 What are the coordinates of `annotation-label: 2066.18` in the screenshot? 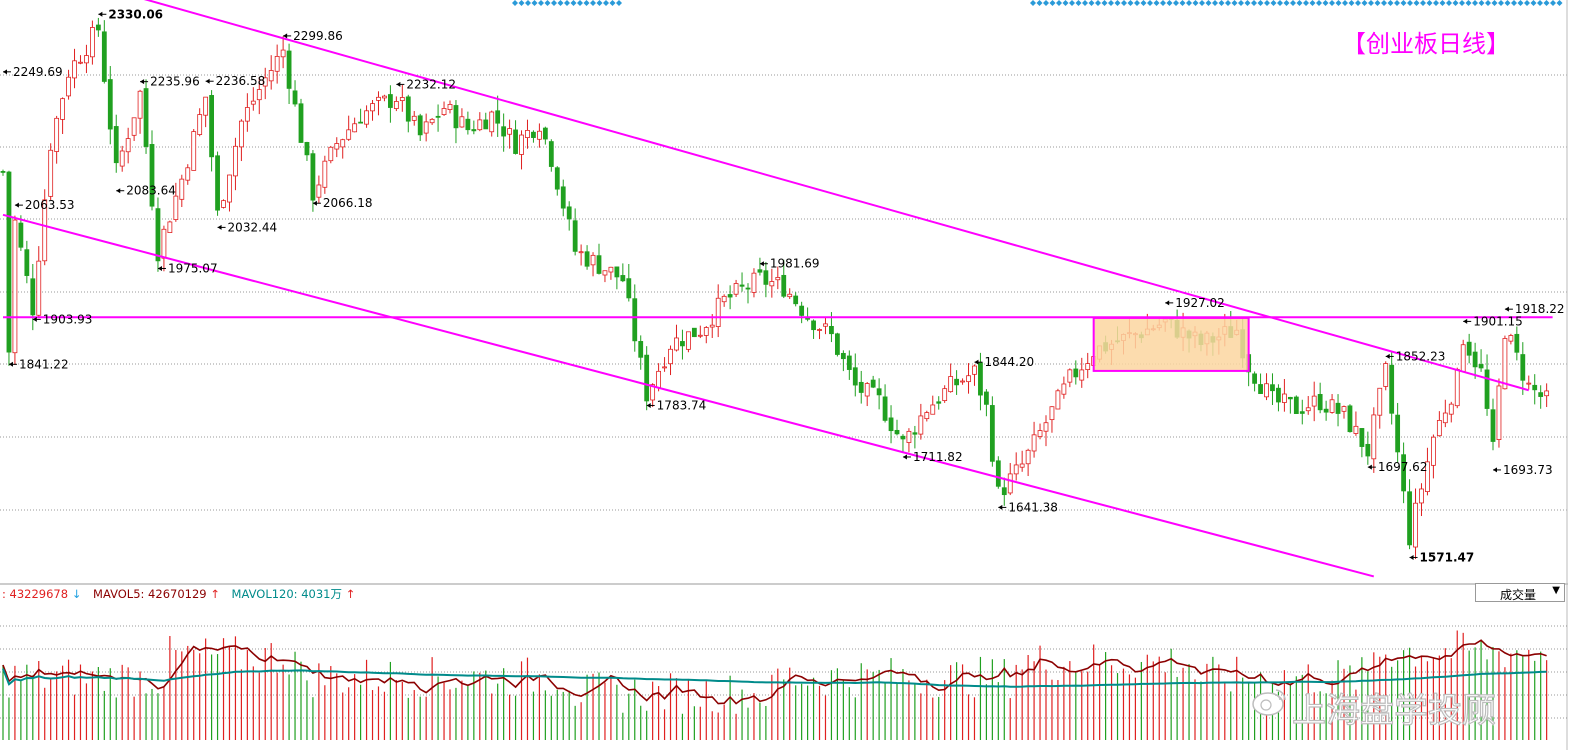 It's located at (348, 203).